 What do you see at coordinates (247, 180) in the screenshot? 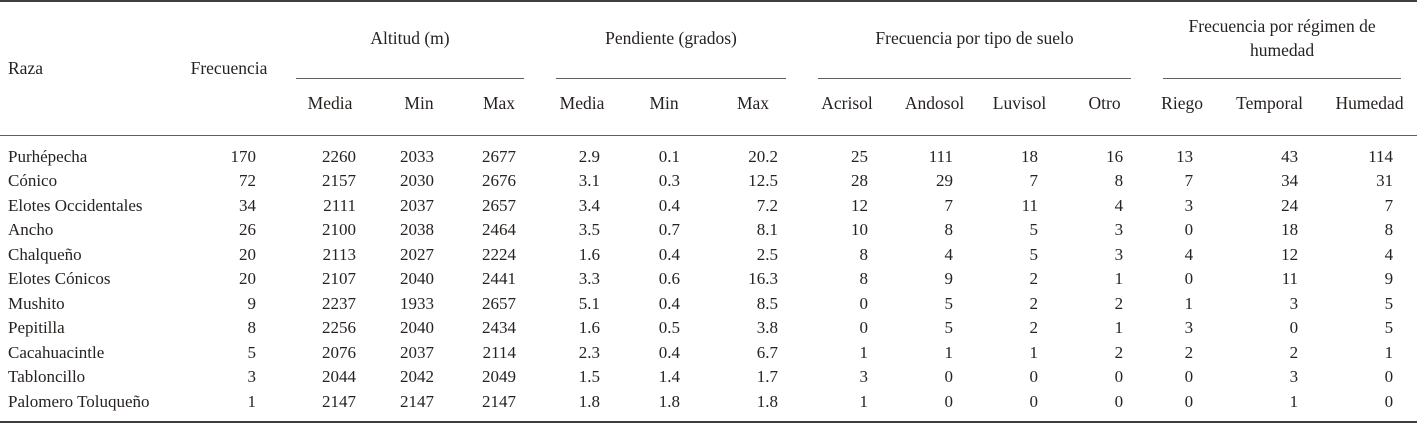
I see `value-cell: 72` at bounding box center [247, 180].